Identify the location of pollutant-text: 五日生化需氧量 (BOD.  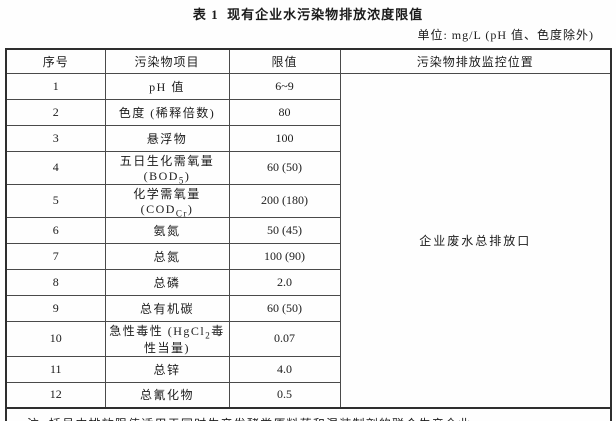
(167, 168).